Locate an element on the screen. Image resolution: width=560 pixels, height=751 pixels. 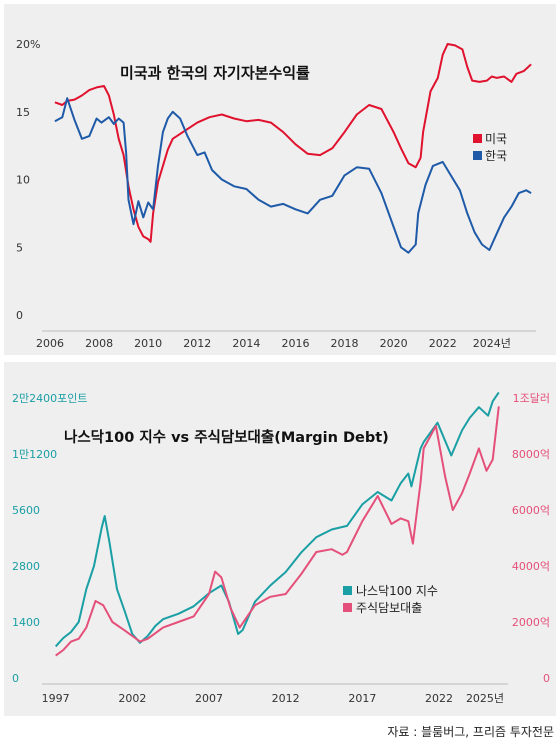
y-left-tick-label: 5600 is located at coordinates (26, 510).